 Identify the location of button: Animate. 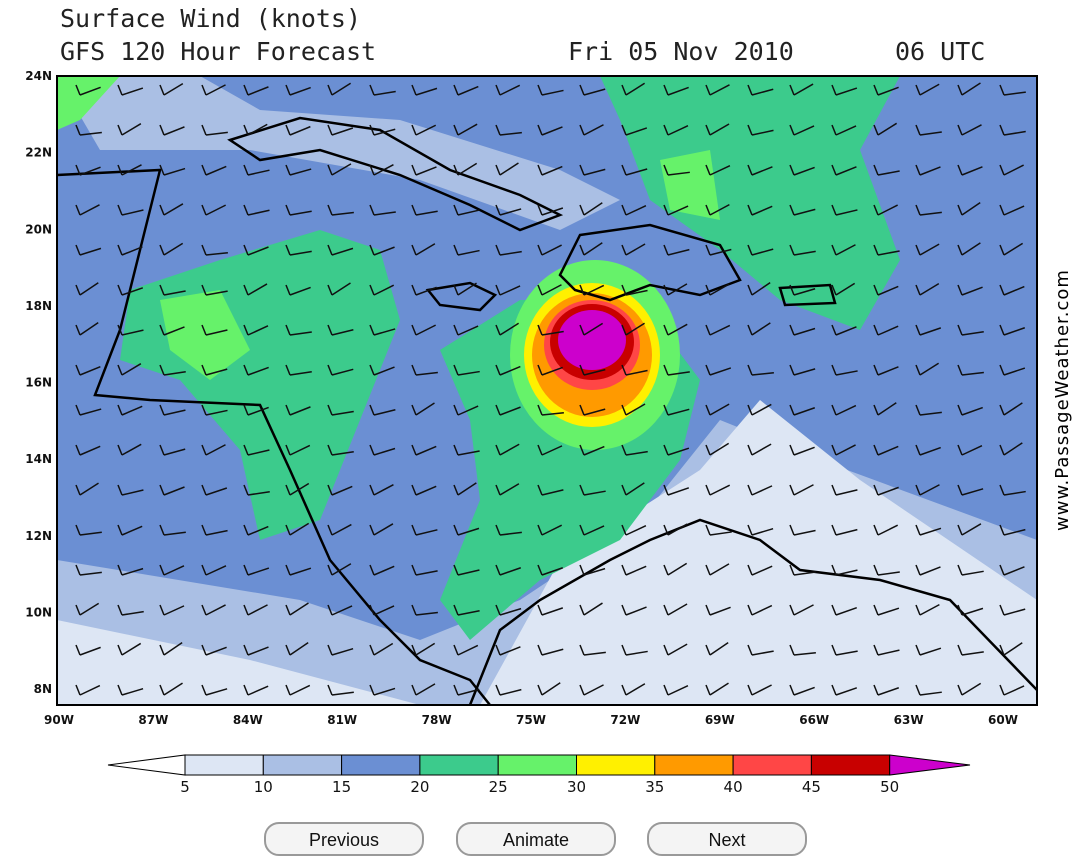
(536, 839).